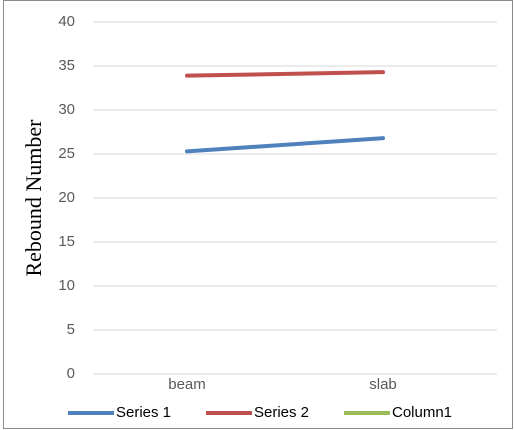 The height and width of the screenshot is (430, 514). Describe the element at coordinates (33, 198) in the screenshot. I see `y-axis-title: Rebound Number` at that location.